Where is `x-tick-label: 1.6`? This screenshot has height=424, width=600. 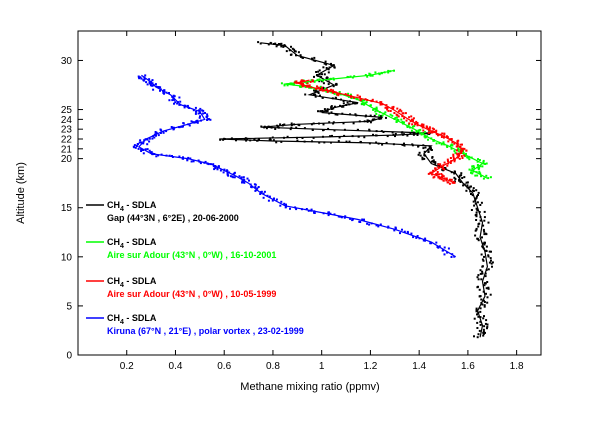 x-tick-label: 1.6 is located at coordinates (468, 366).